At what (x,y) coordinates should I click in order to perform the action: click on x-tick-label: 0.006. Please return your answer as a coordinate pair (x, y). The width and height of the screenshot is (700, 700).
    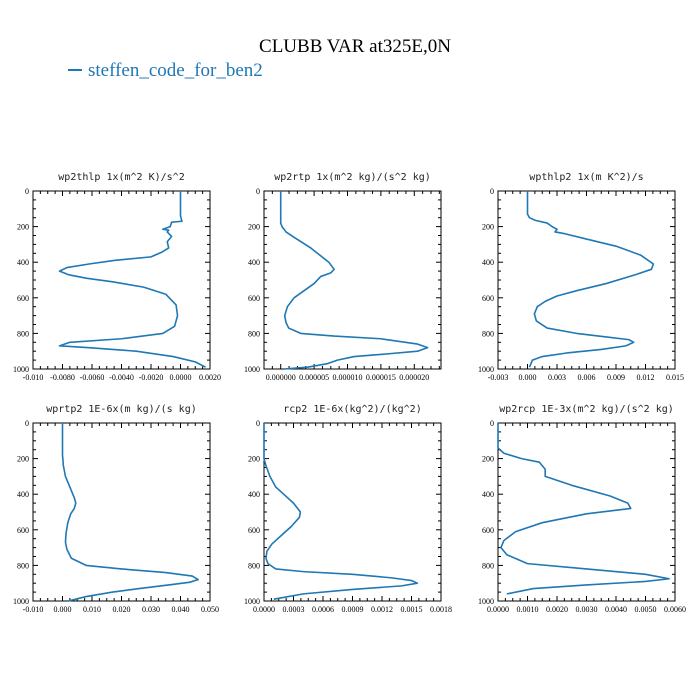
    Looking at the image, I should click on (587, 377).